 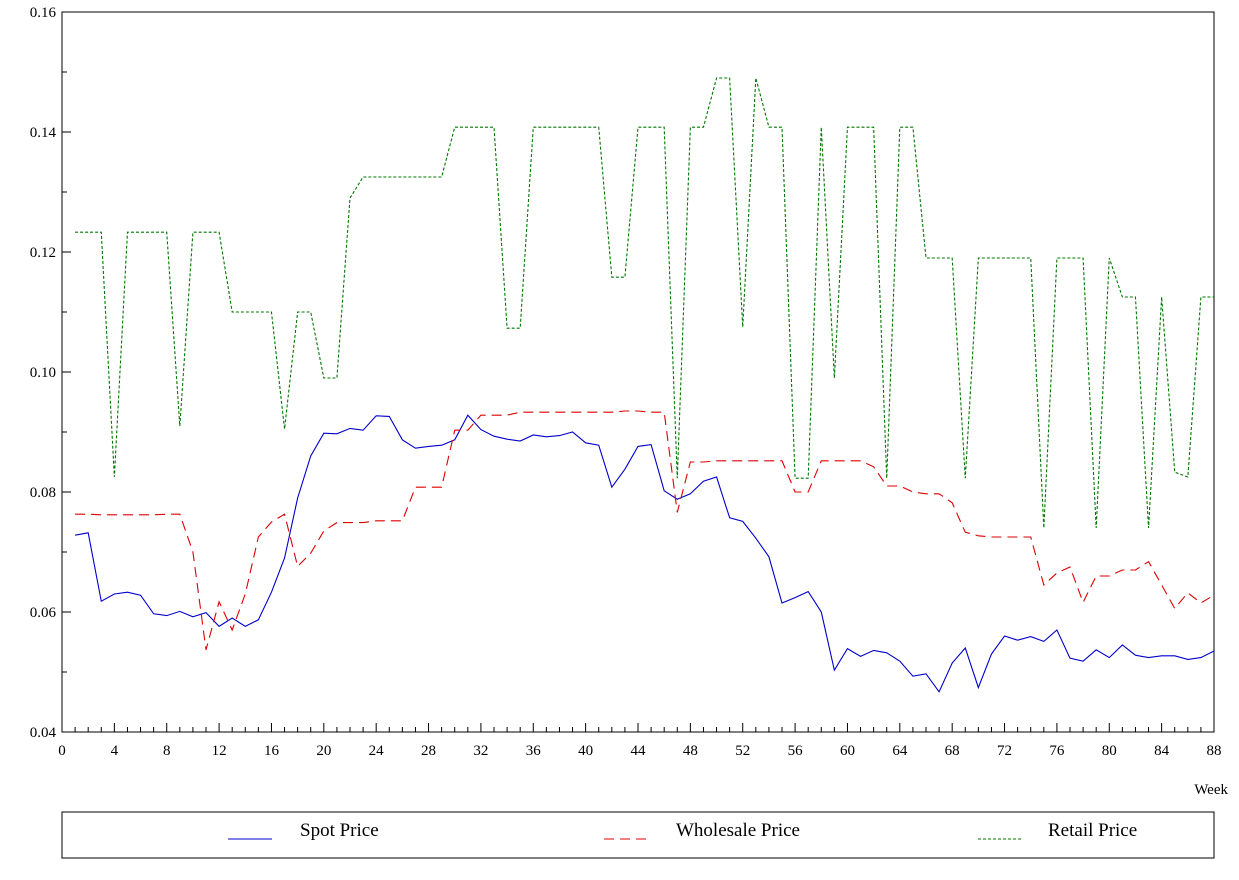 I want to click on x-tick-label: 56, so click(x=796, y=751).